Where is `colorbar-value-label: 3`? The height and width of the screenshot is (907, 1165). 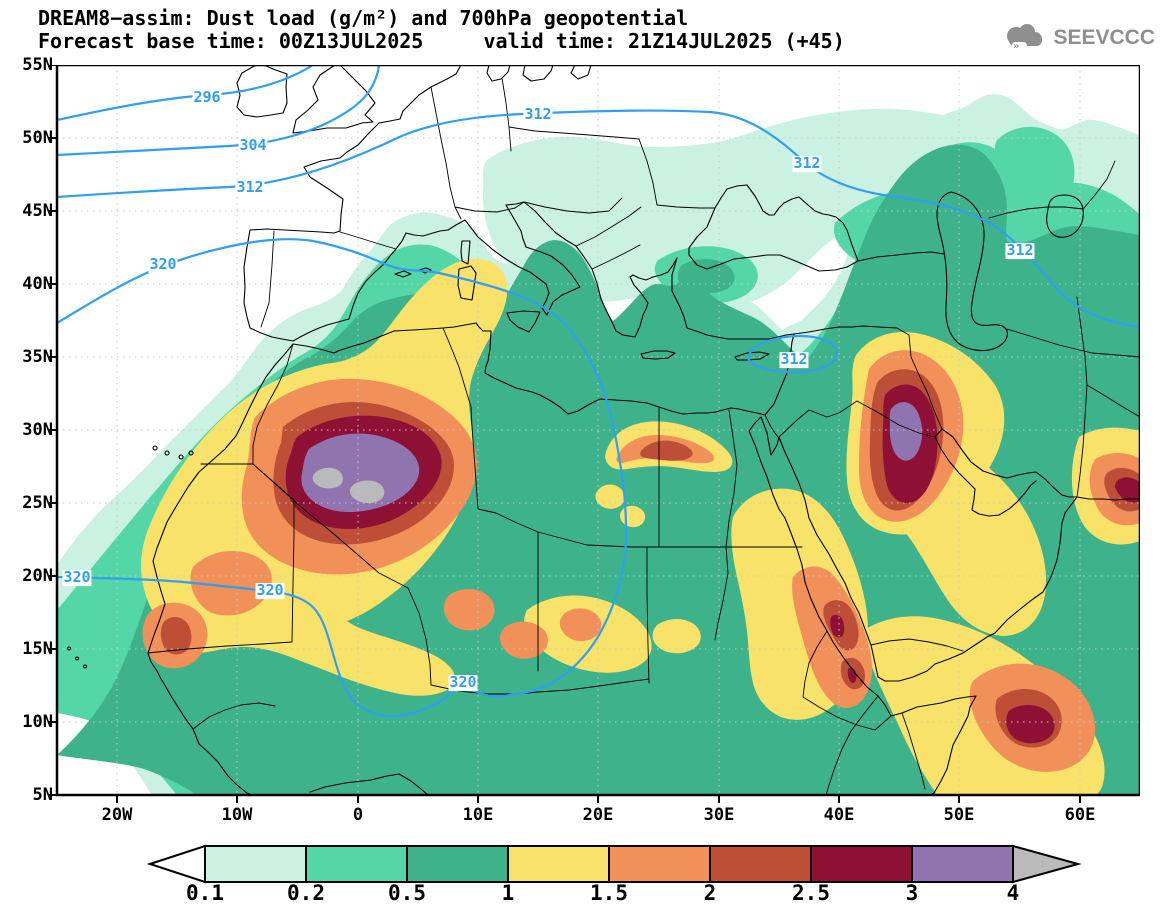
colorbar-value-label: 3 is located at coordinates (912, 893).